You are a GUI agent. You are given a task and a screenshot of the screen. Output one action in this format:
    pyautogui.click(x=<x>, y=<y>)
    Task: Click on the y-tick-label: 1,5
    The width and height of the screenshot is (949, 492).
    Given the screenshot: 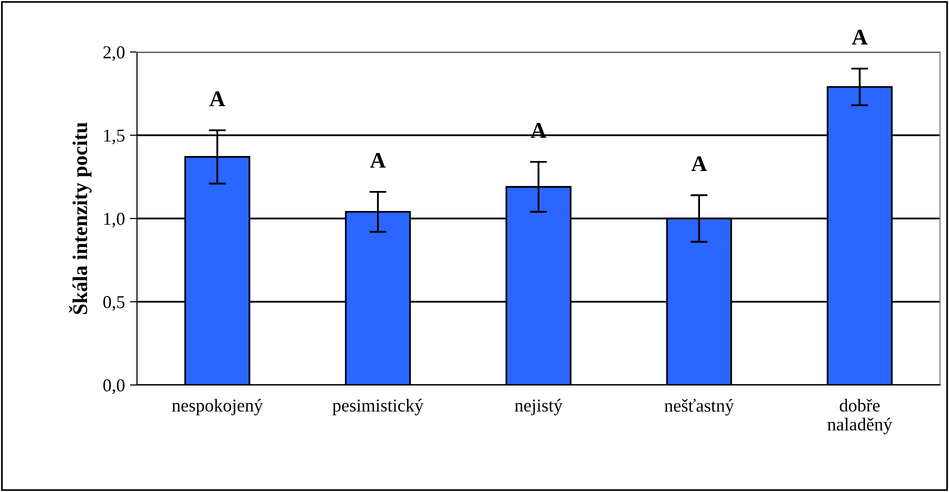 What is the action you would take?
    pyautogui.click(x=114, y=137)
    